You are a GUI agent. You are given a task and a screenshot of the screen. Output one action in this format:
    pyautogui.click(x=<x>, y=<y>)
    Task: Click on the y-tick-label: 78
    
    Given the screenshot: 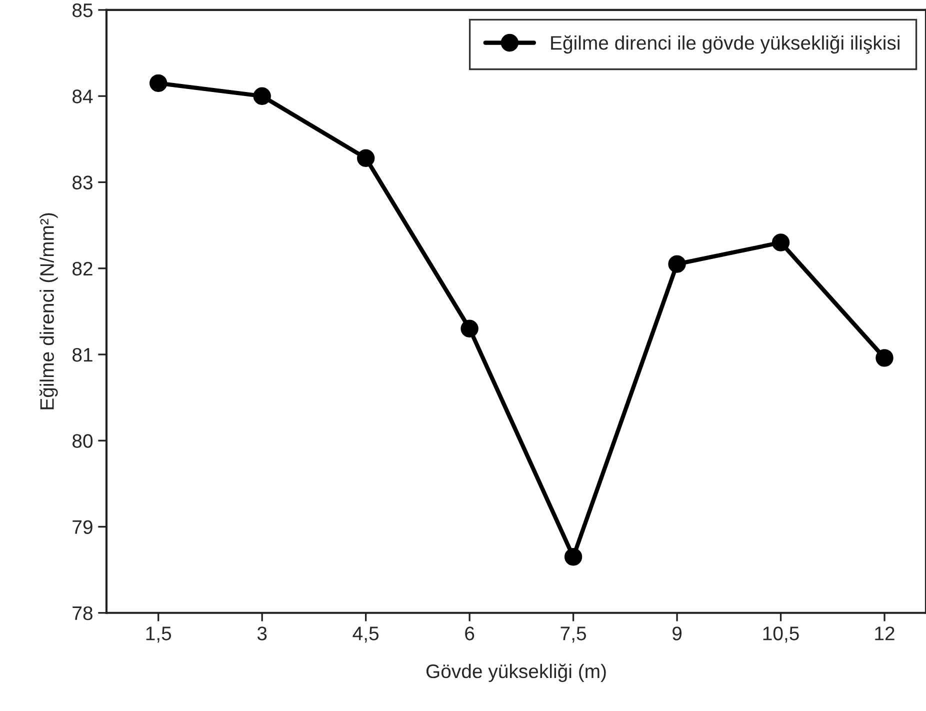 What is the action you would take?
    pyautogui.click(x=82, y=613)
    